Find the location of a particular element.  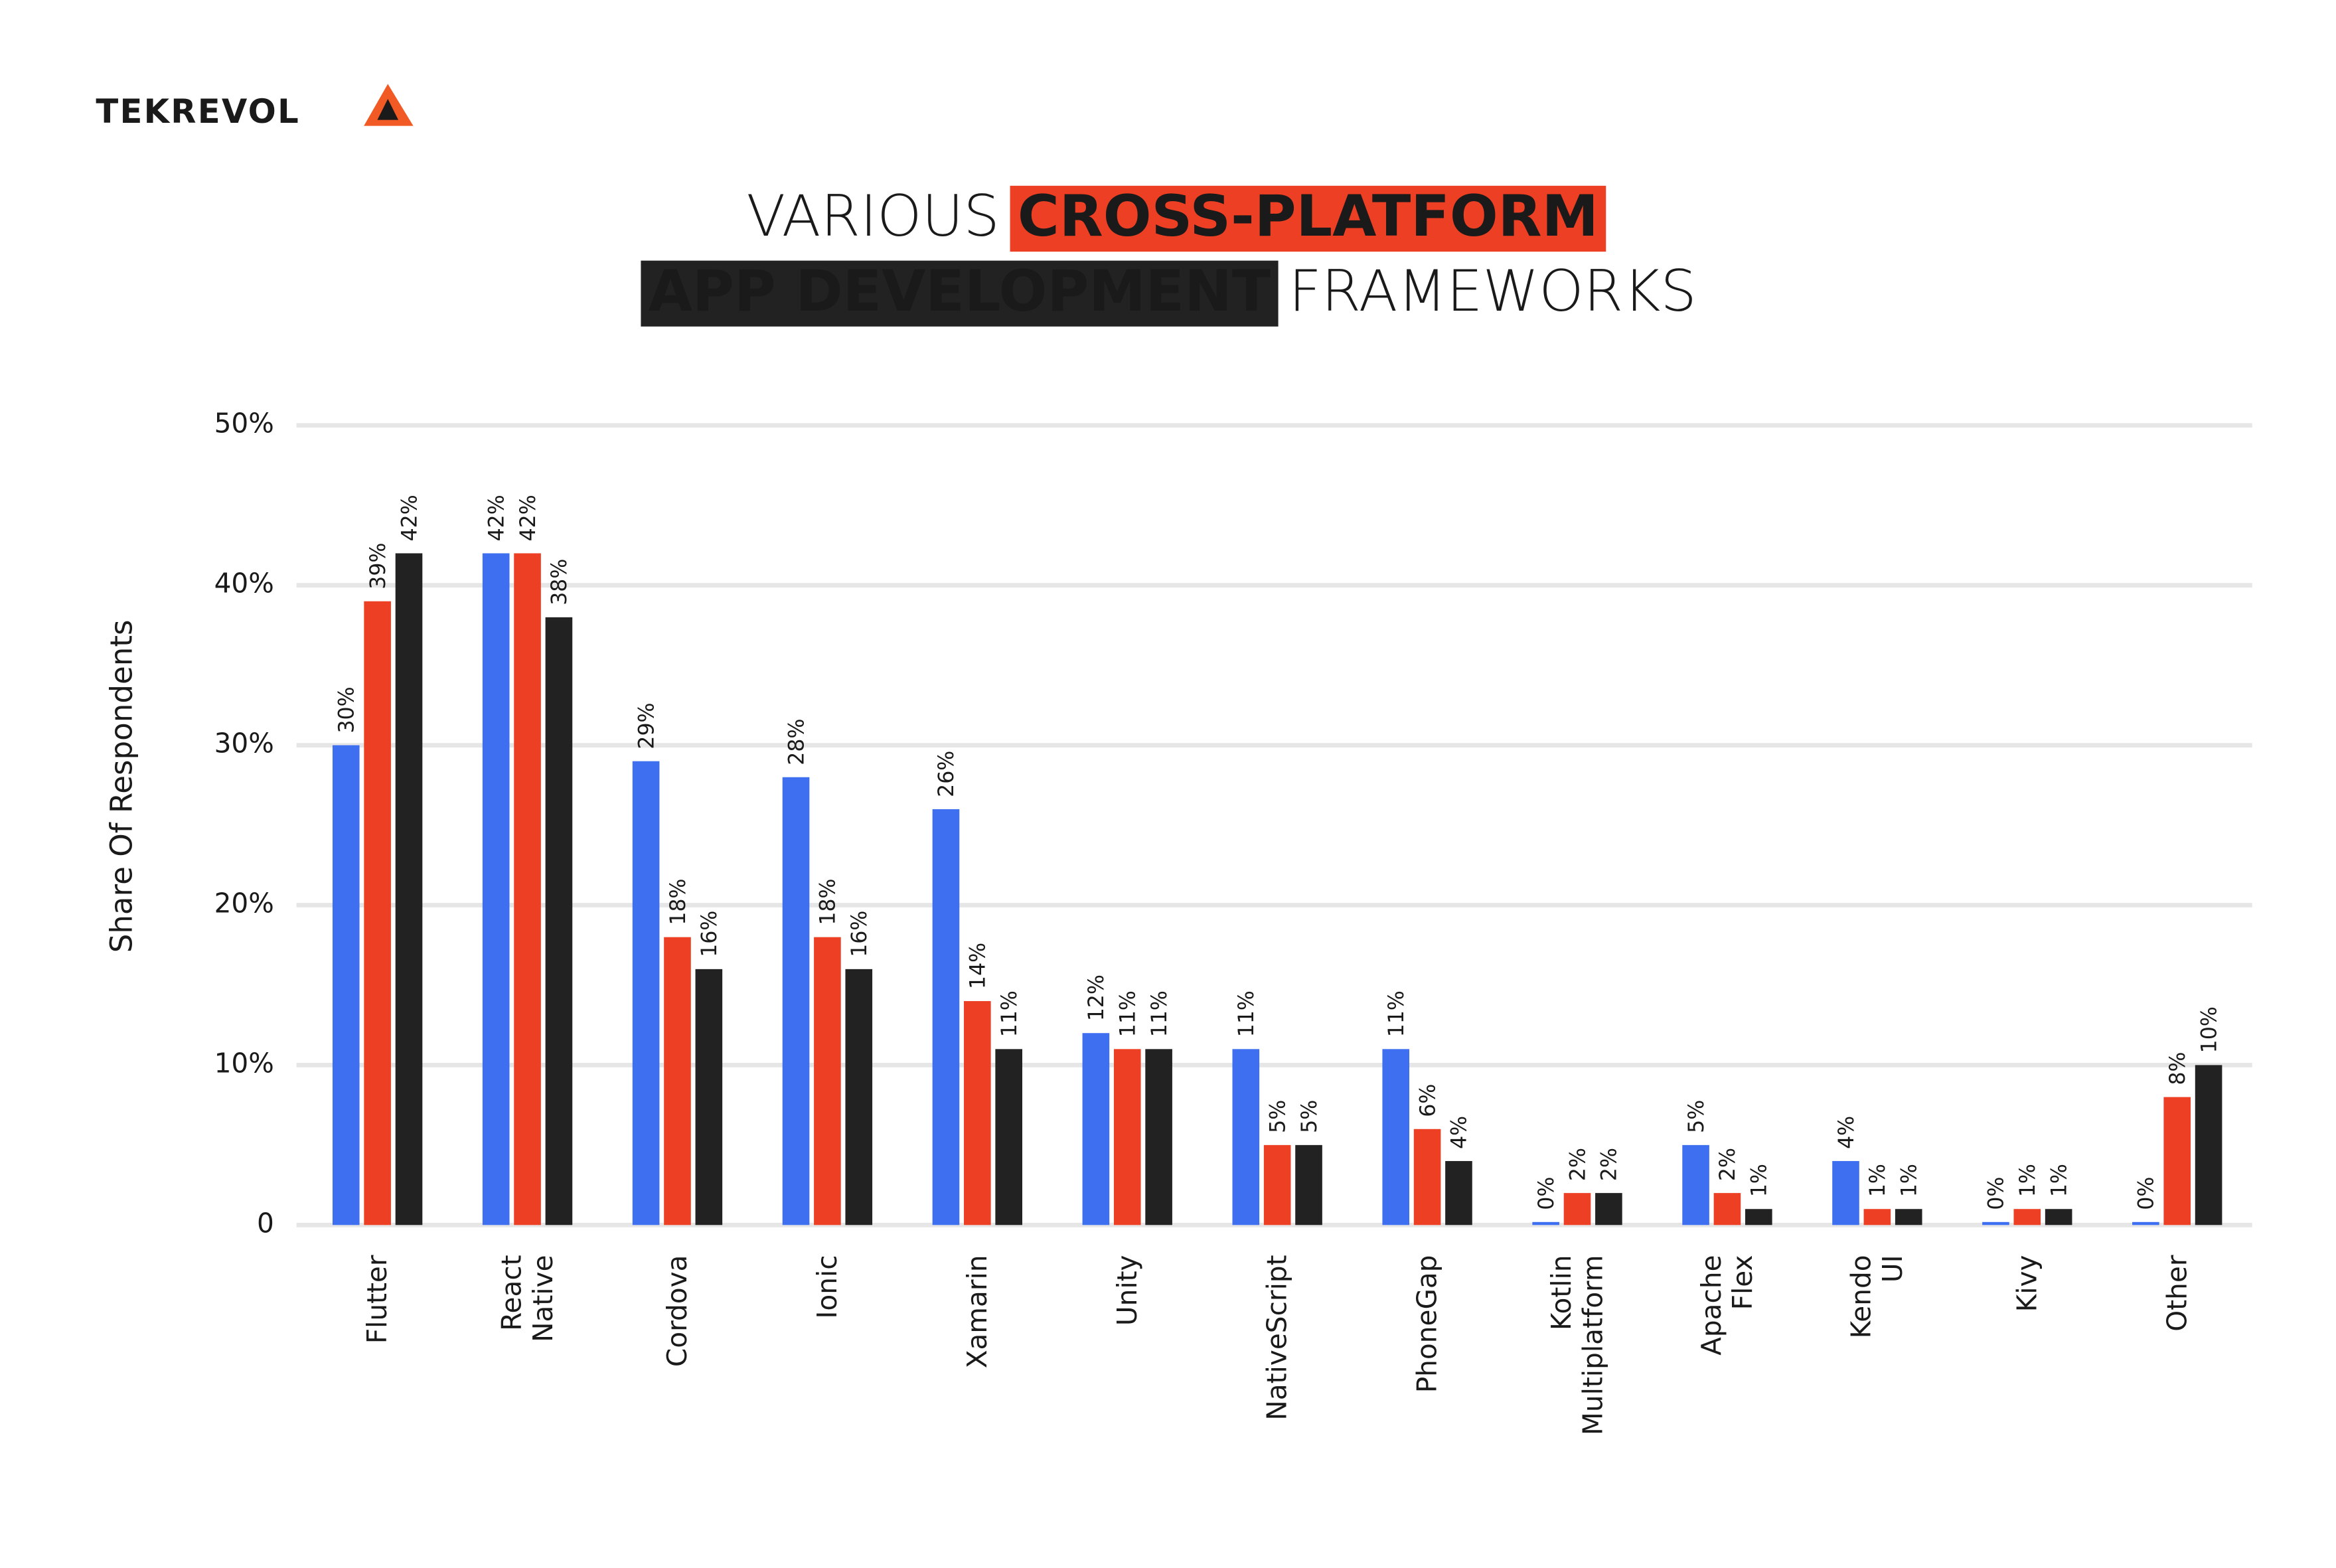

x-tick-label: Unity is located at coordinates (1127, 1291).